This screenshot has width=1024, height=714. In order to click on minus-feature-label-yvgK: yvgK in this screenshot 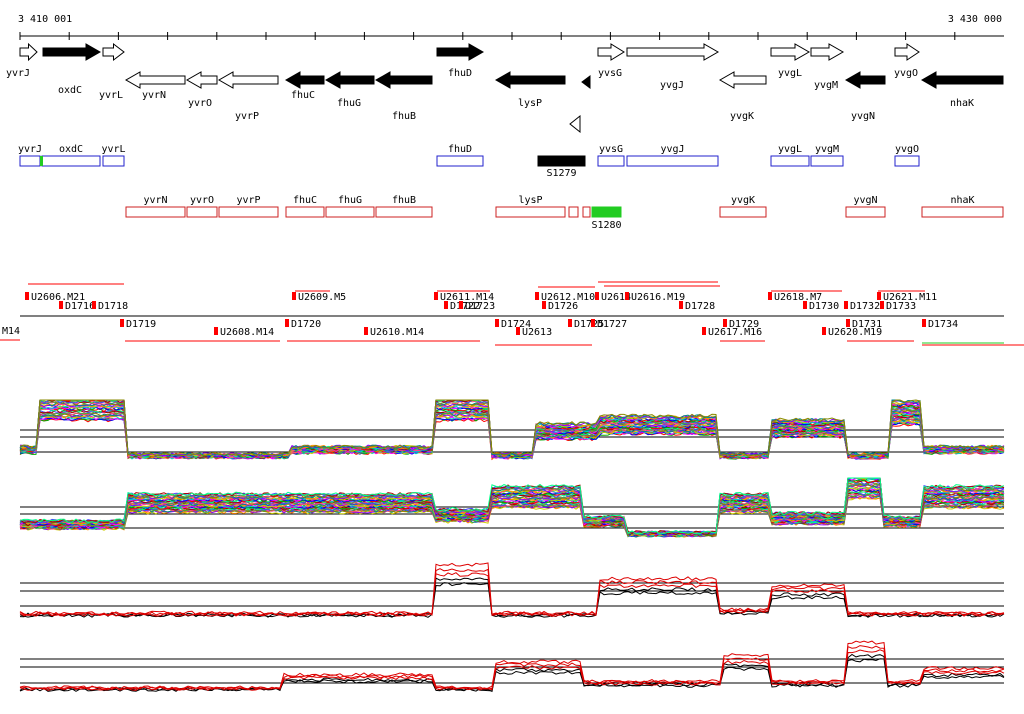, I will do `click(743, 200)`.